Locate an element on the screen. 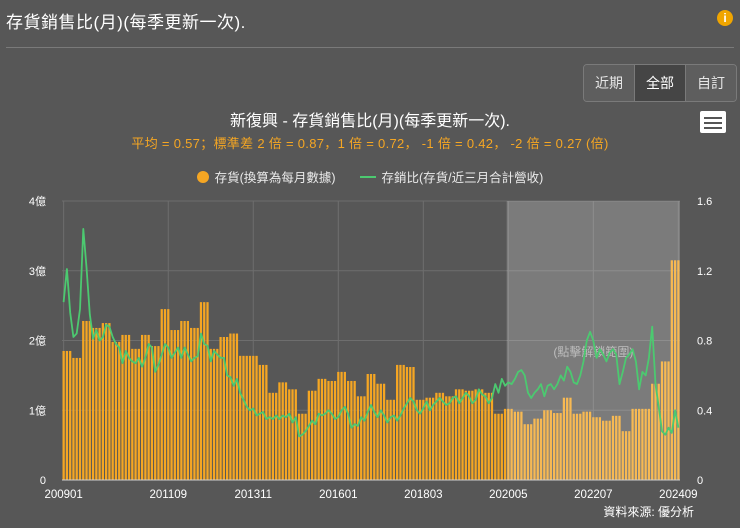 This screenshot has height=528, width=740. chart-legend: 存貨(換算為每月數據) 存銷比(存貨/近三月合計營收) is located at coordinates (370, 176).